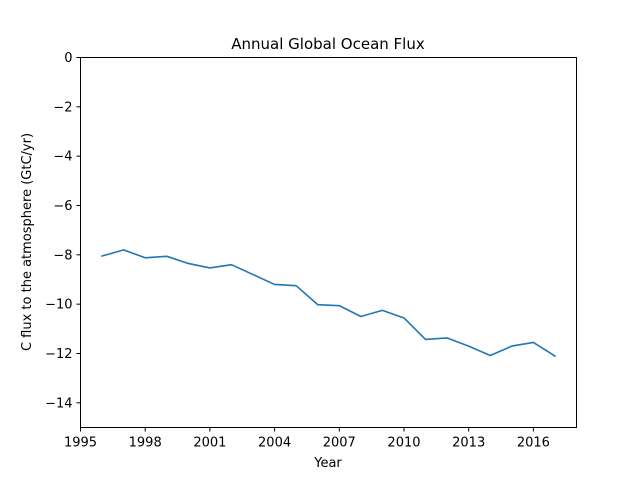 This screenshot has width=640, height=480. What do you see at coordinates (339, 443) in the screenshot?
I see `x-tick-label: 2007` at bounding box center [339, 443].